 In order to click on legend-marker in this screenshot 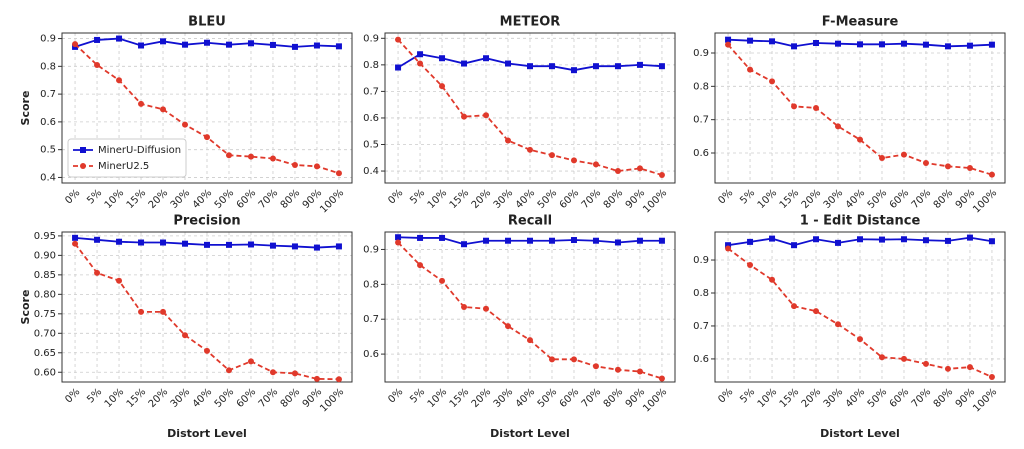, I will do `click(83, 166)`.